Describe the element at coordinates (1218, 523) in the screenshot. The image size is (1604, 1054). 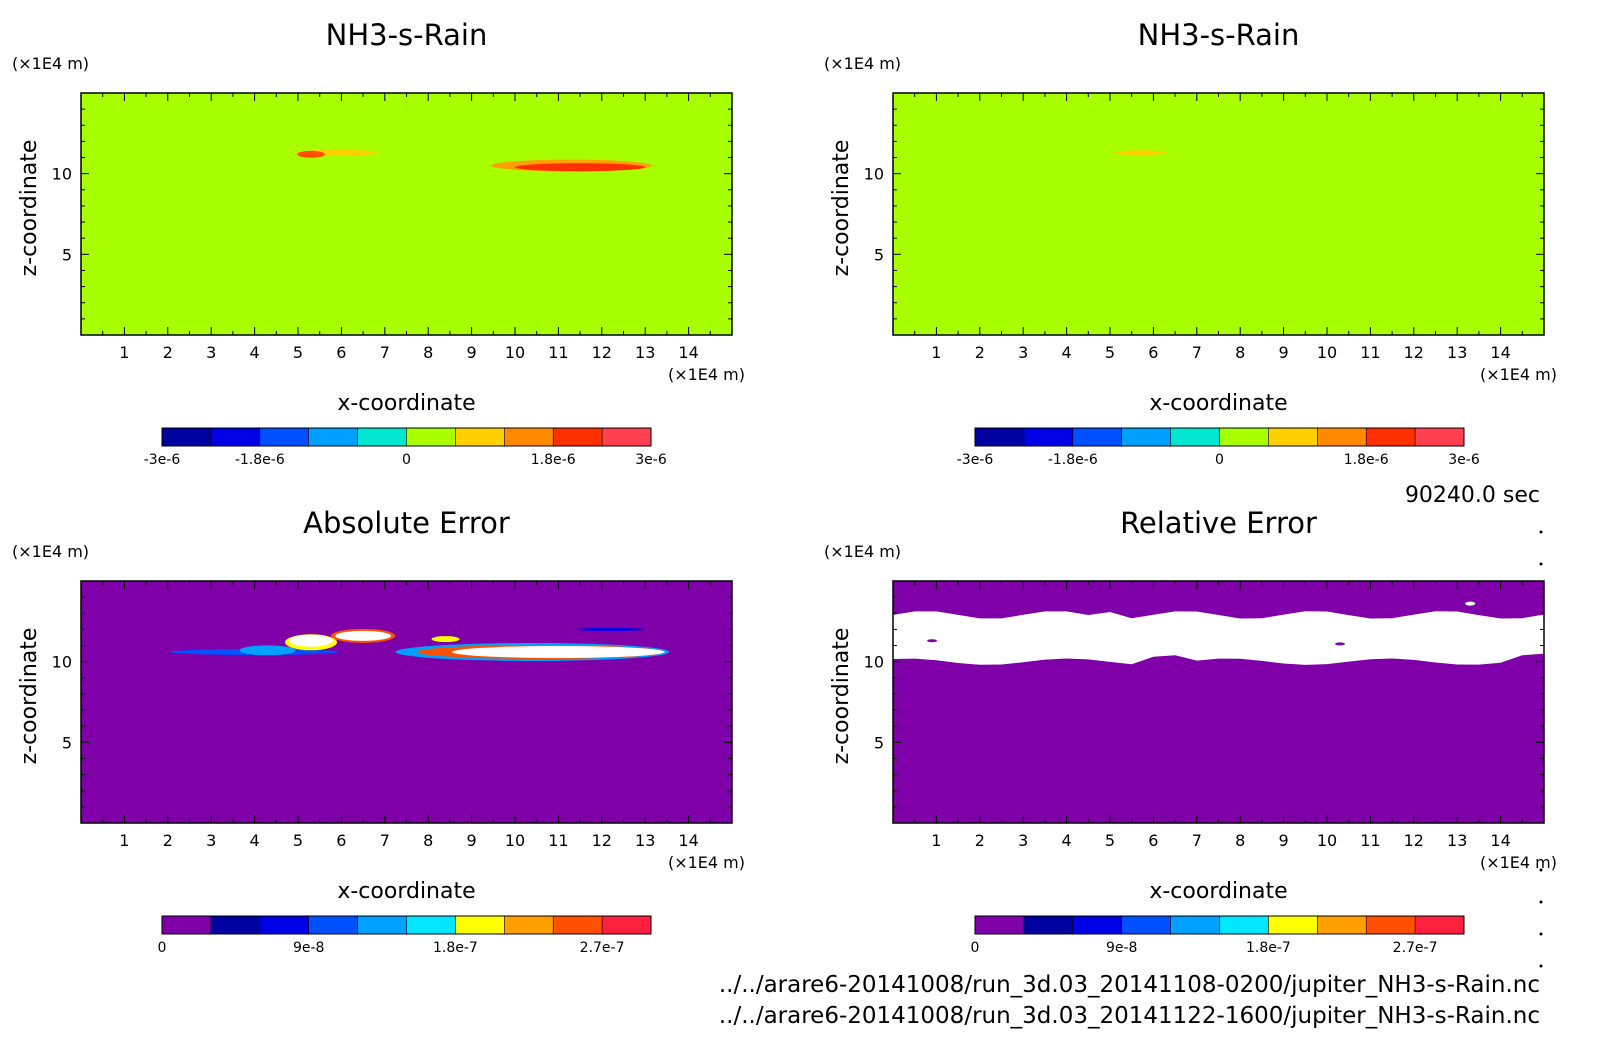
I see `panel-title: Relative Error` at that location.